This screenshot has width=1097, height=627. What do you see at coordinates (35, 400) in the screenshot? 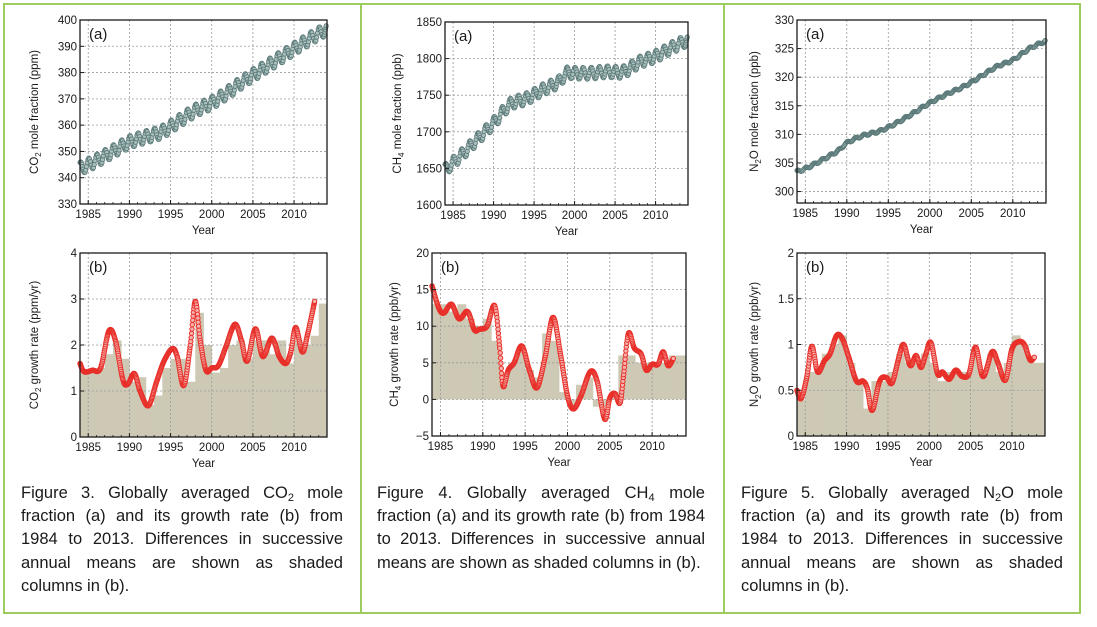
I see `y-axis-label-text: CO` at bounding box center [35, 400].